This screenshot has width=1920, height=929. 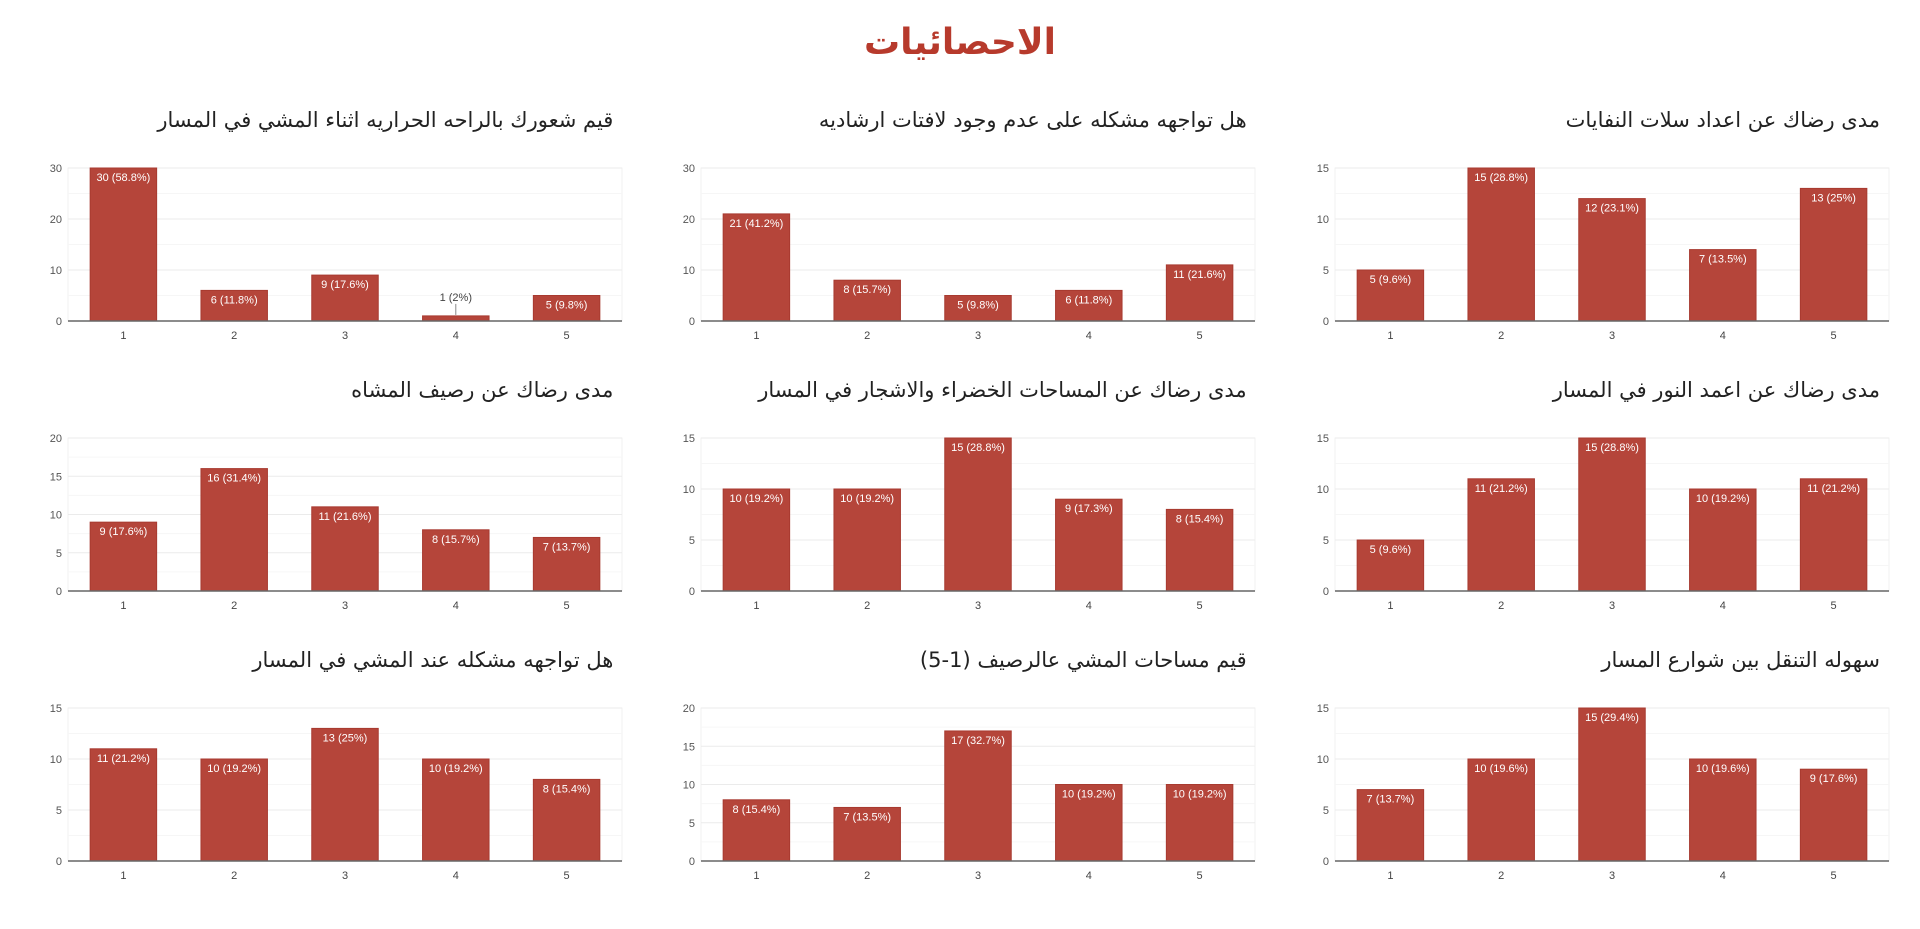 I want to click on bar-data-label: 16 (31.4%), so click(x=234, y=479).